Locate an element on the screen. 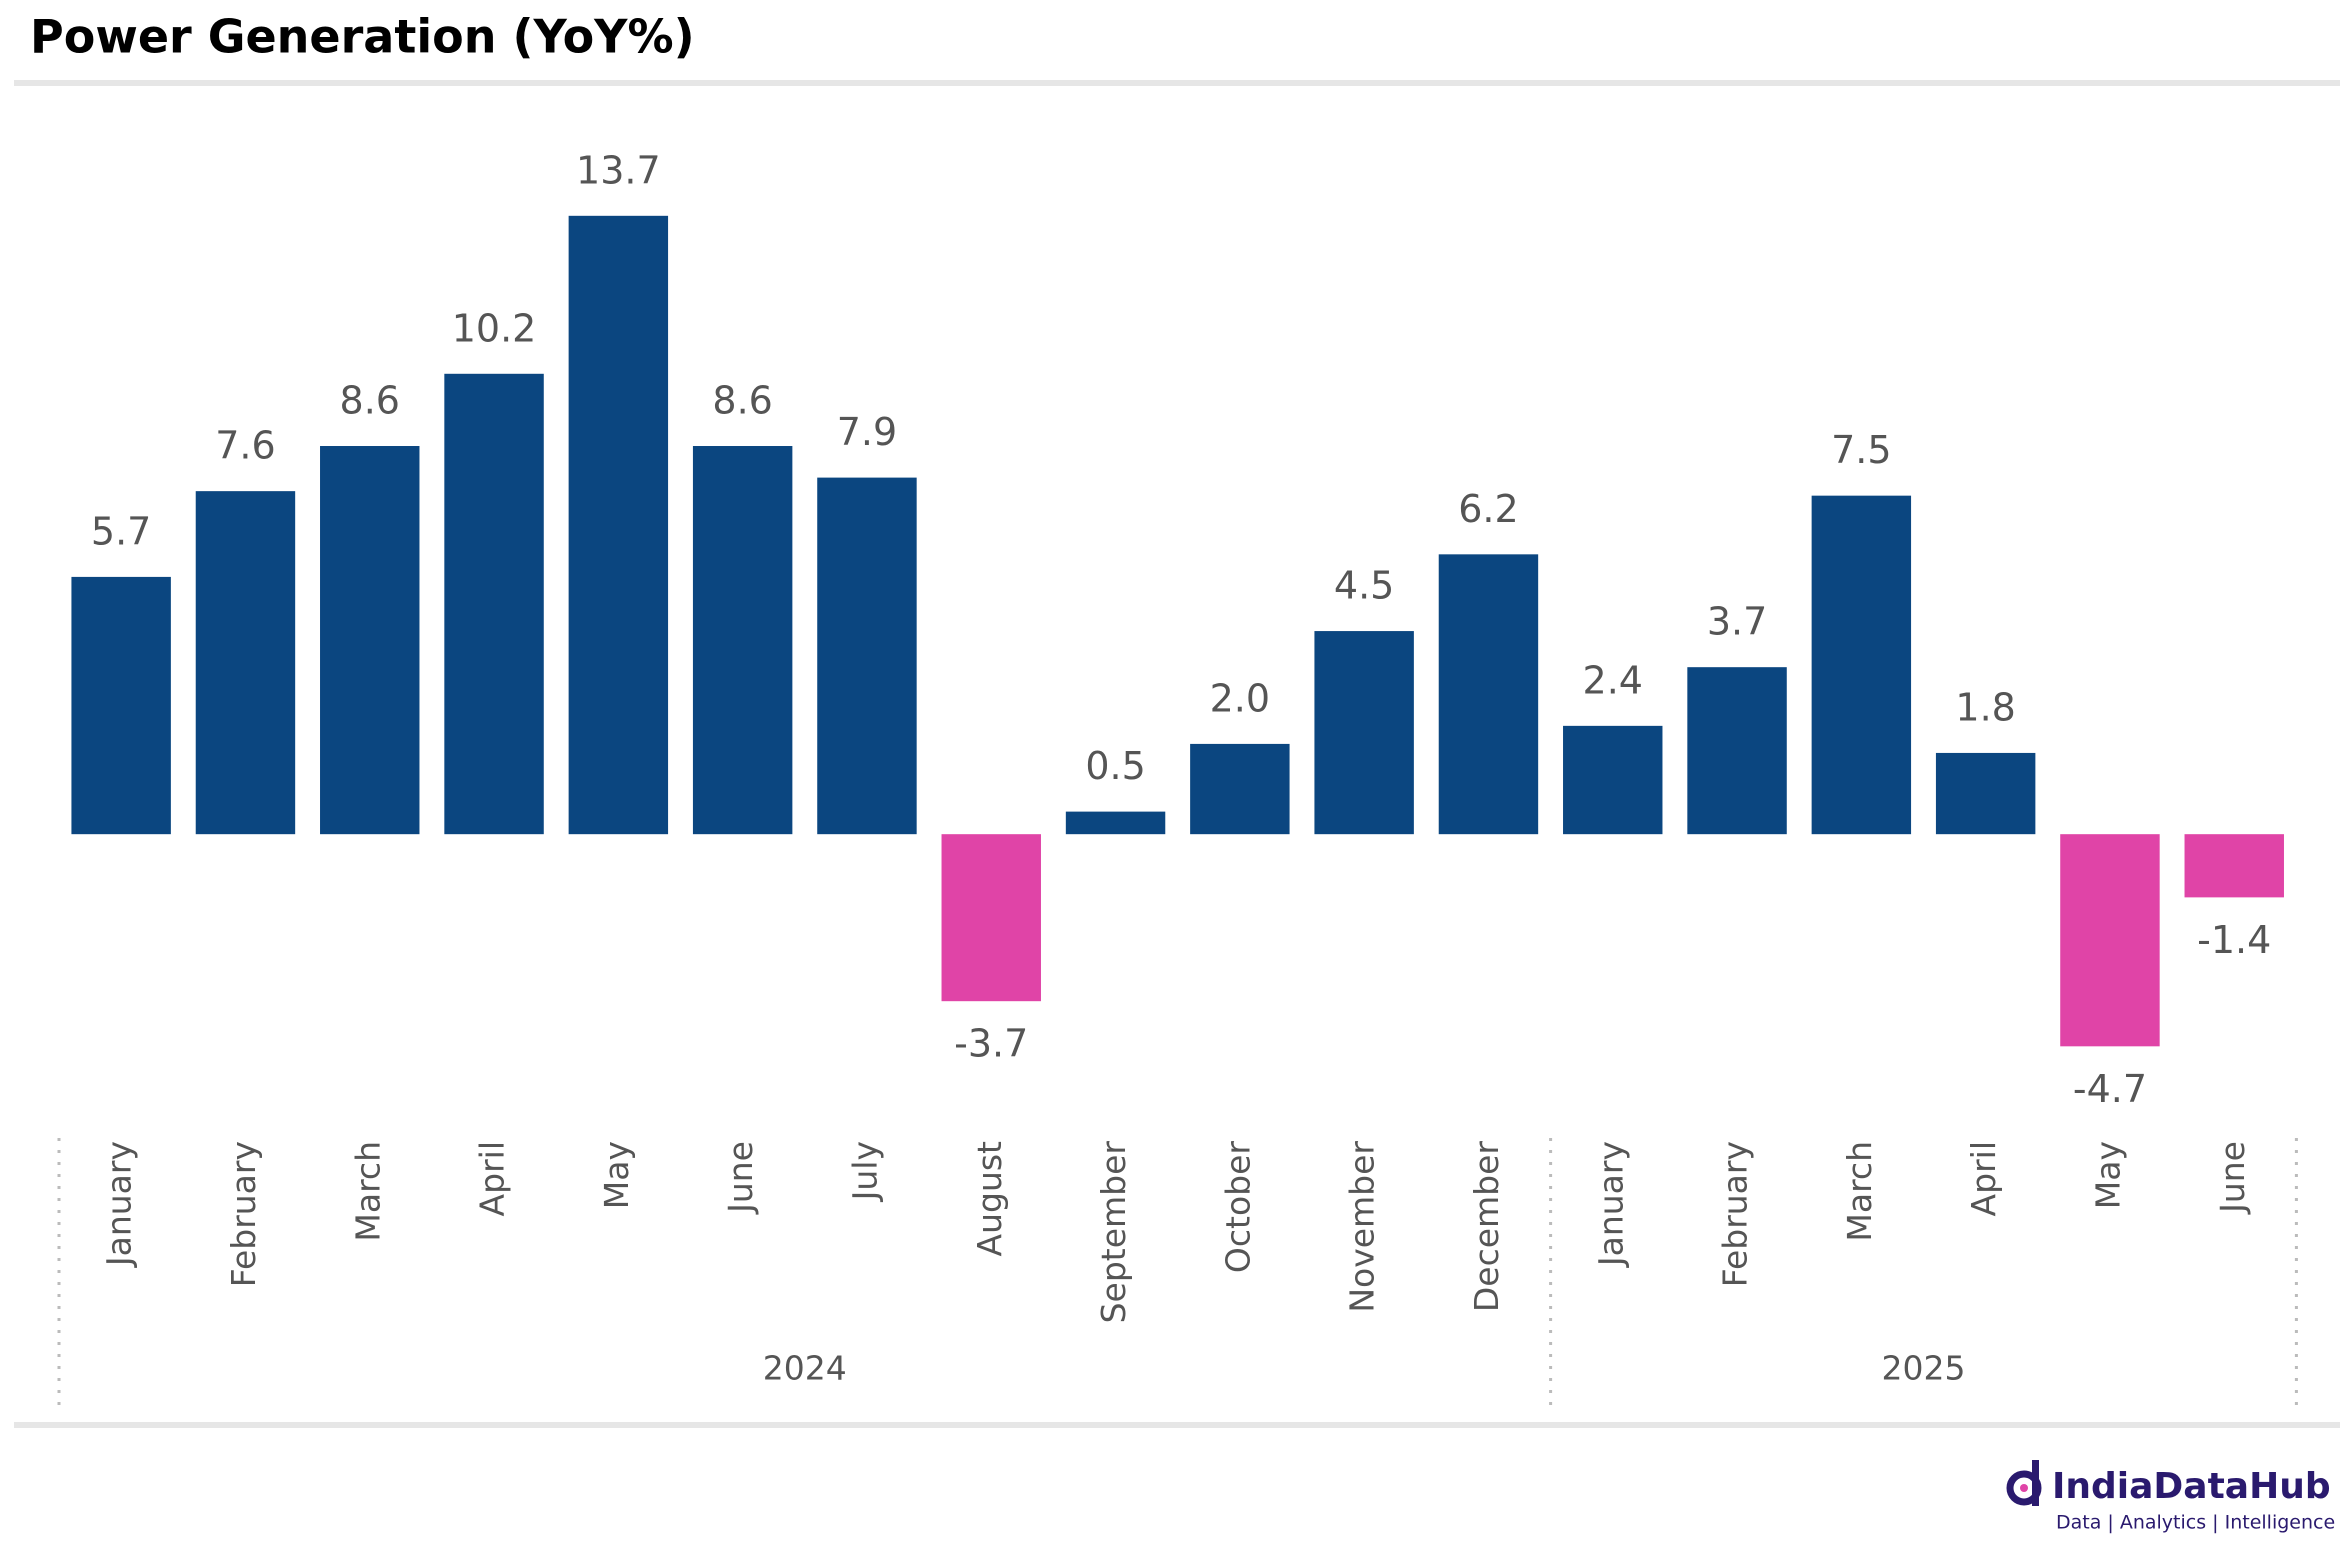 This screenshot has width=2347, height=1552. value-label: 0.5 is located at coordinates (1115, 766).